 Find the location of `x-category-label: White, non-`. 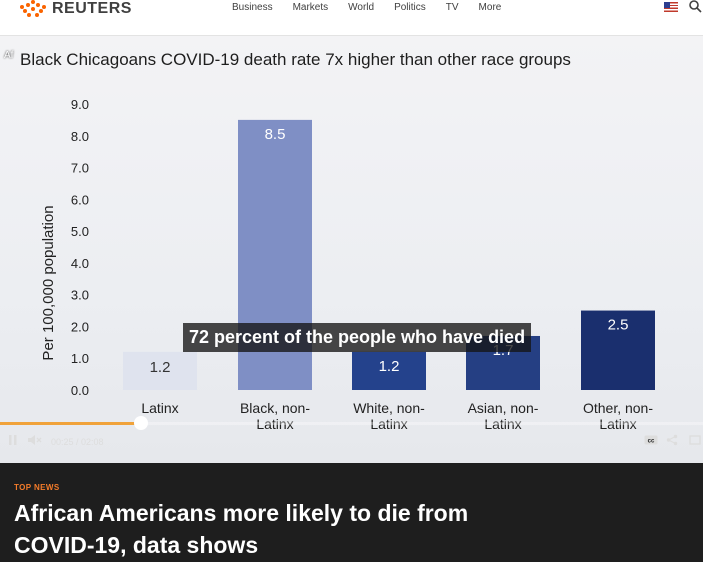

x-category-label: White, non- is located at coordinates (389, 408).